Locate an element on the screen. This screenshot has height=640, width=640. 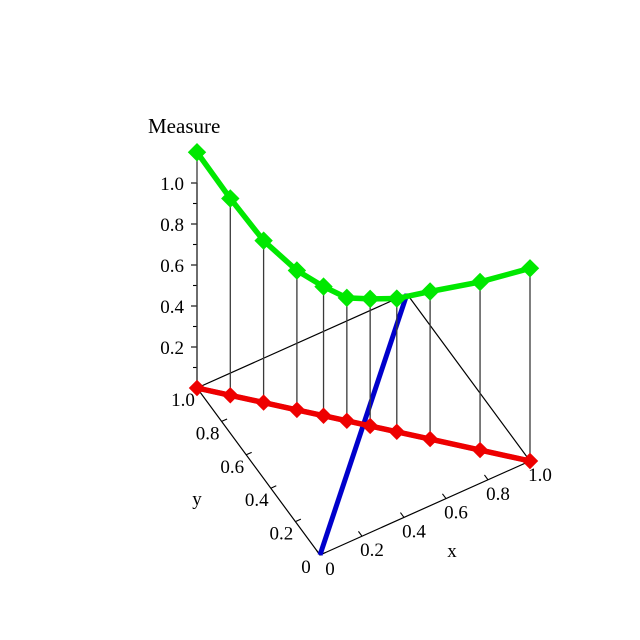
x-axis-label: x is located at coordinates (452, 551).